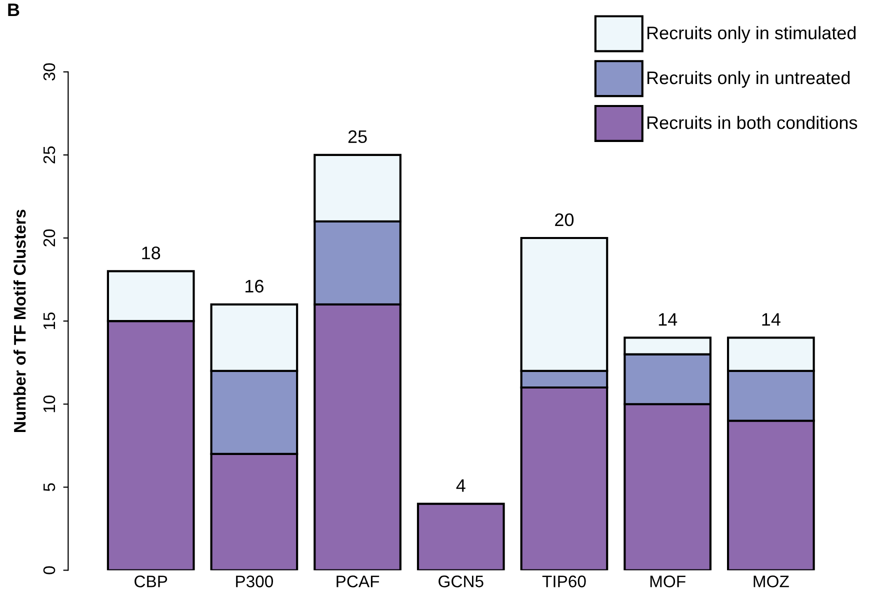  I want to click on text: B, so click(14, 10).